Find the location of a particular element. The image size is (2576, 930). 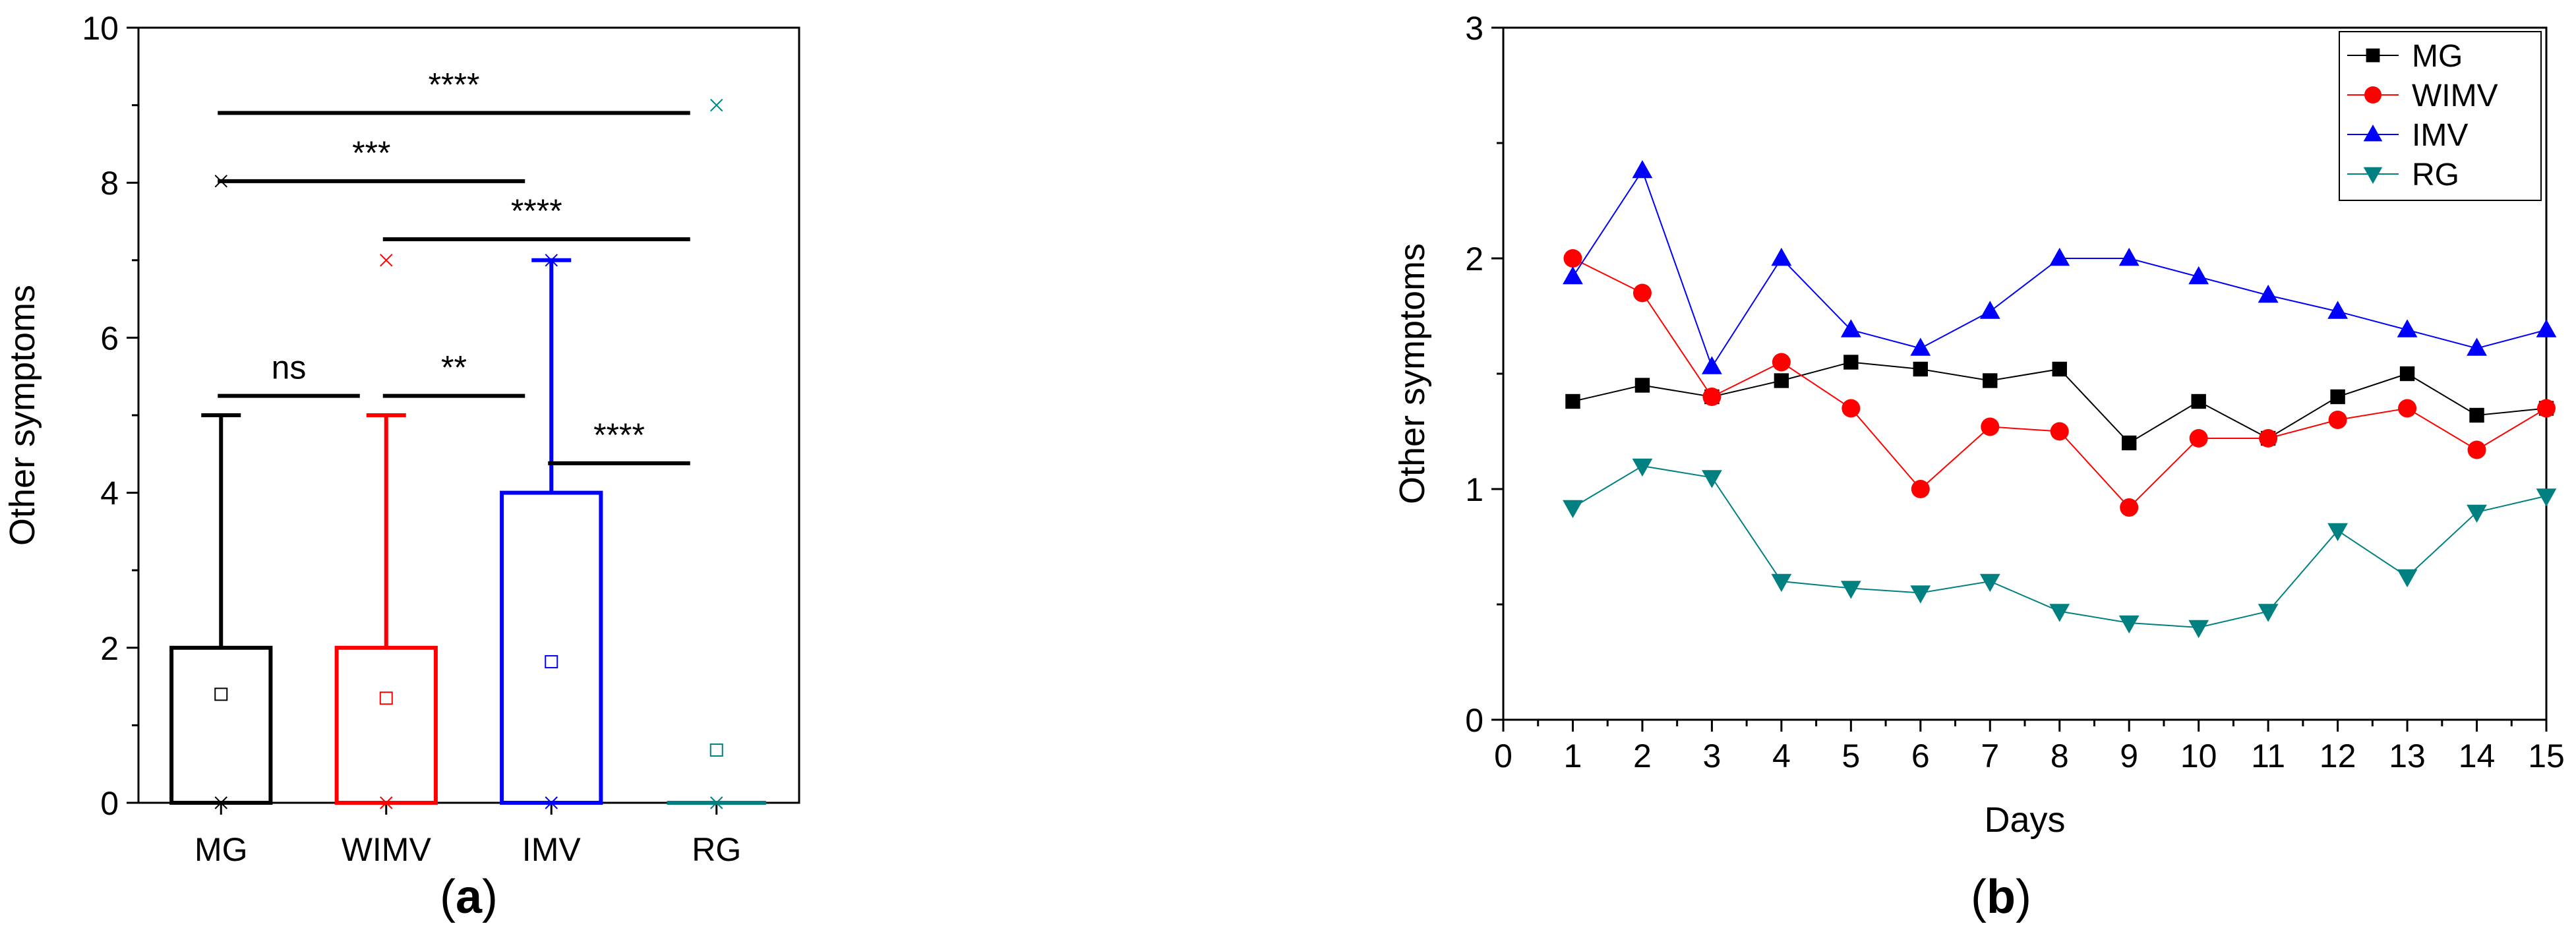

panel-b-legend: MG WIMV IMV RG is located at coordinates (2440, 116).